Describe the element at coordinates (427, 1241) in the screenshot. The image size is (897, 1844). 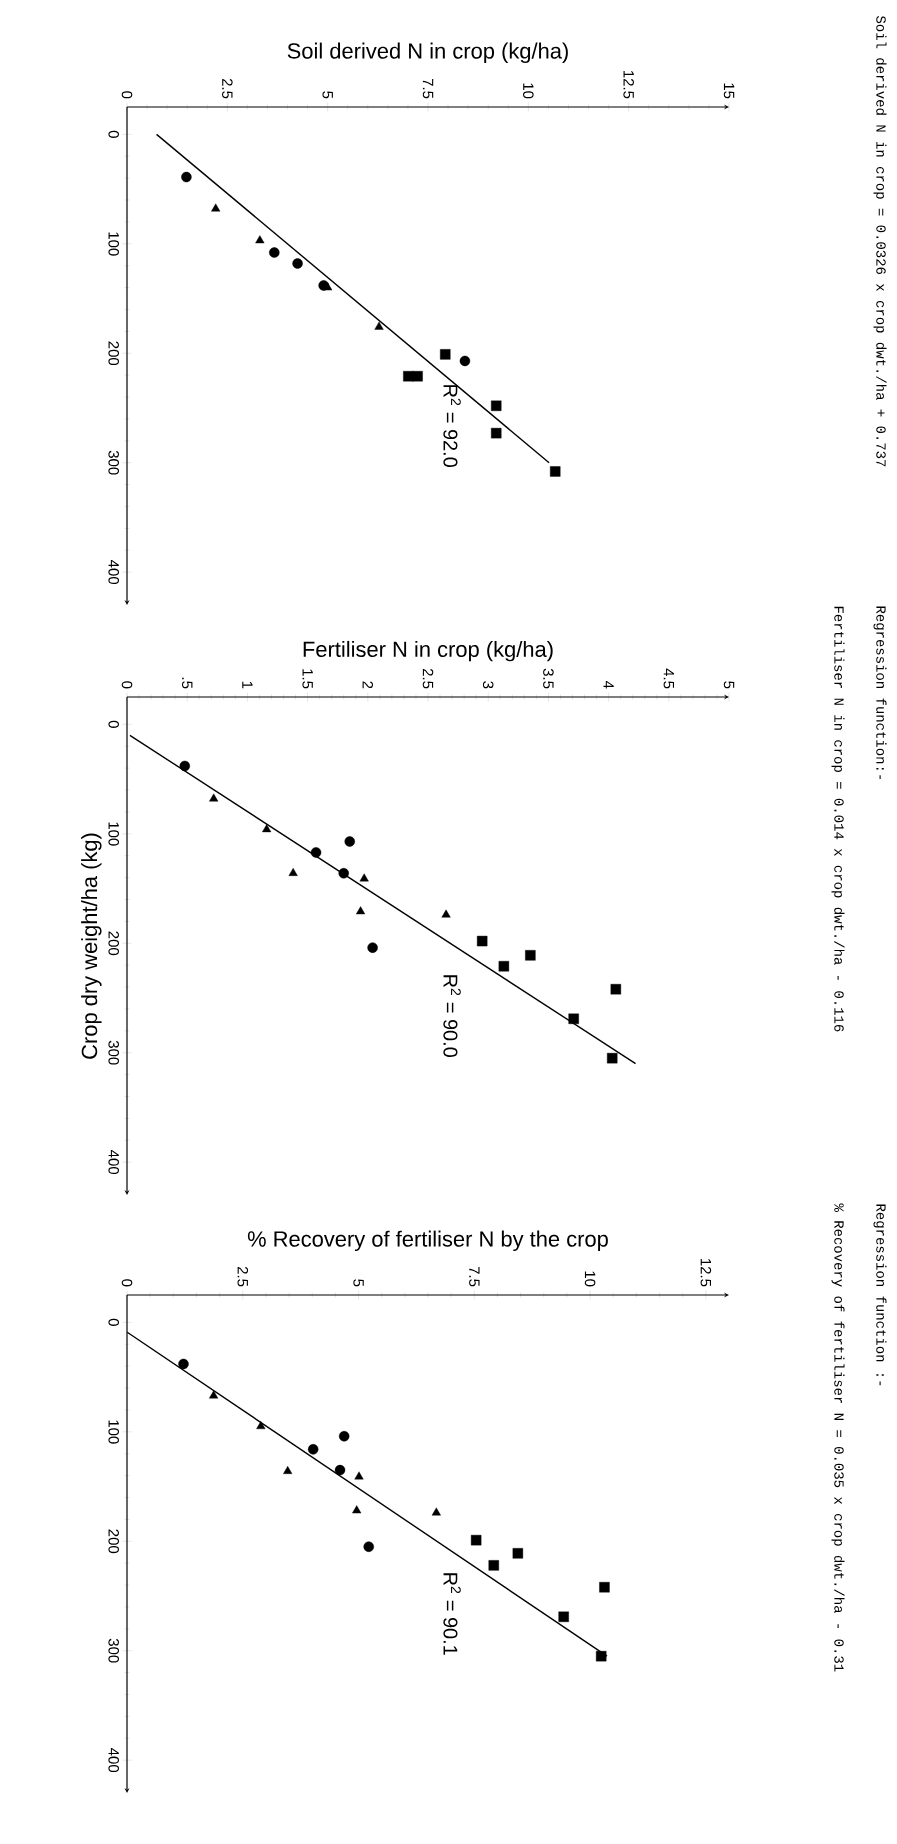
I see `x-axis-title: % Recovery of fertiliser N by the crop` at that location.